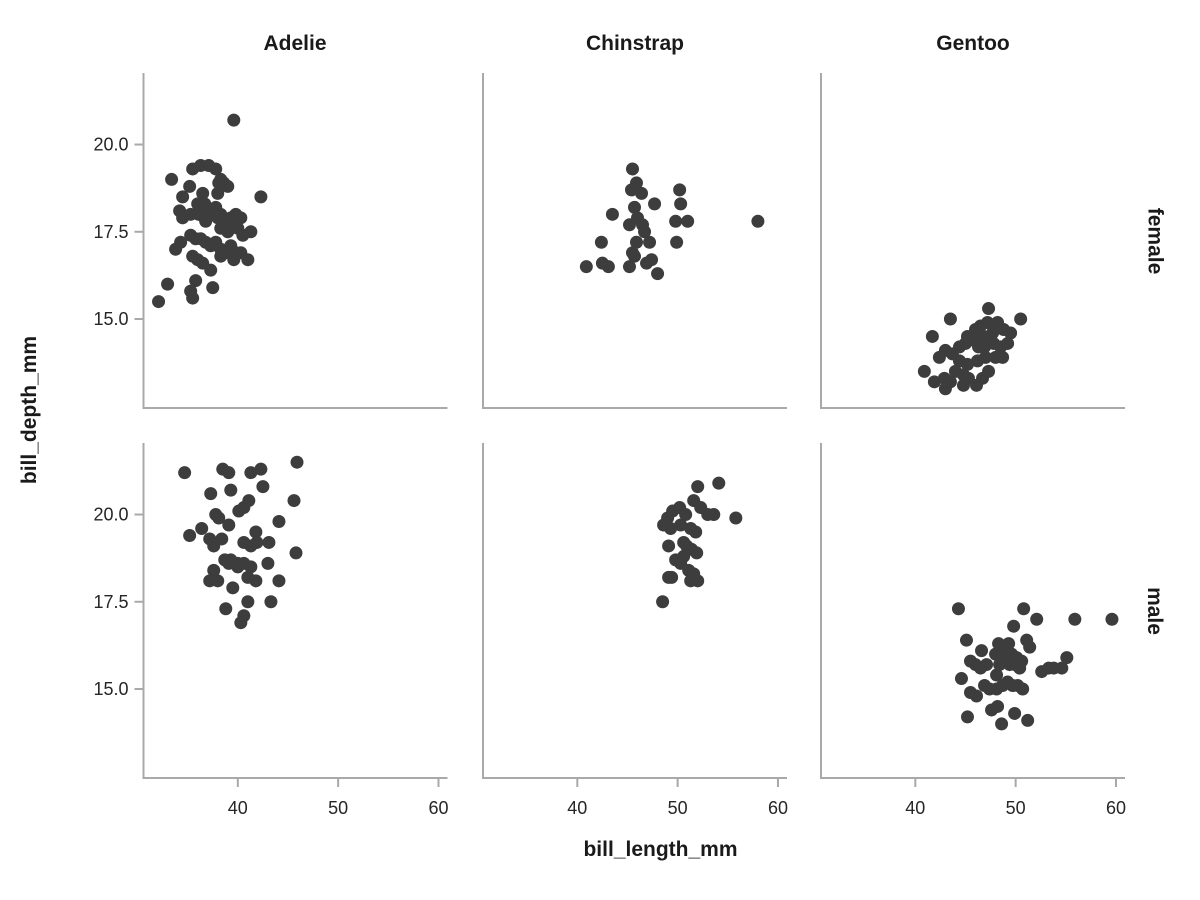 This screenshot has height=900, width=1200. What do you see at coordinates (634, 43) in the screenshot?
I see `facet-column-strip-chinstrap: Chinstrap` at bounding box center [634, 43].